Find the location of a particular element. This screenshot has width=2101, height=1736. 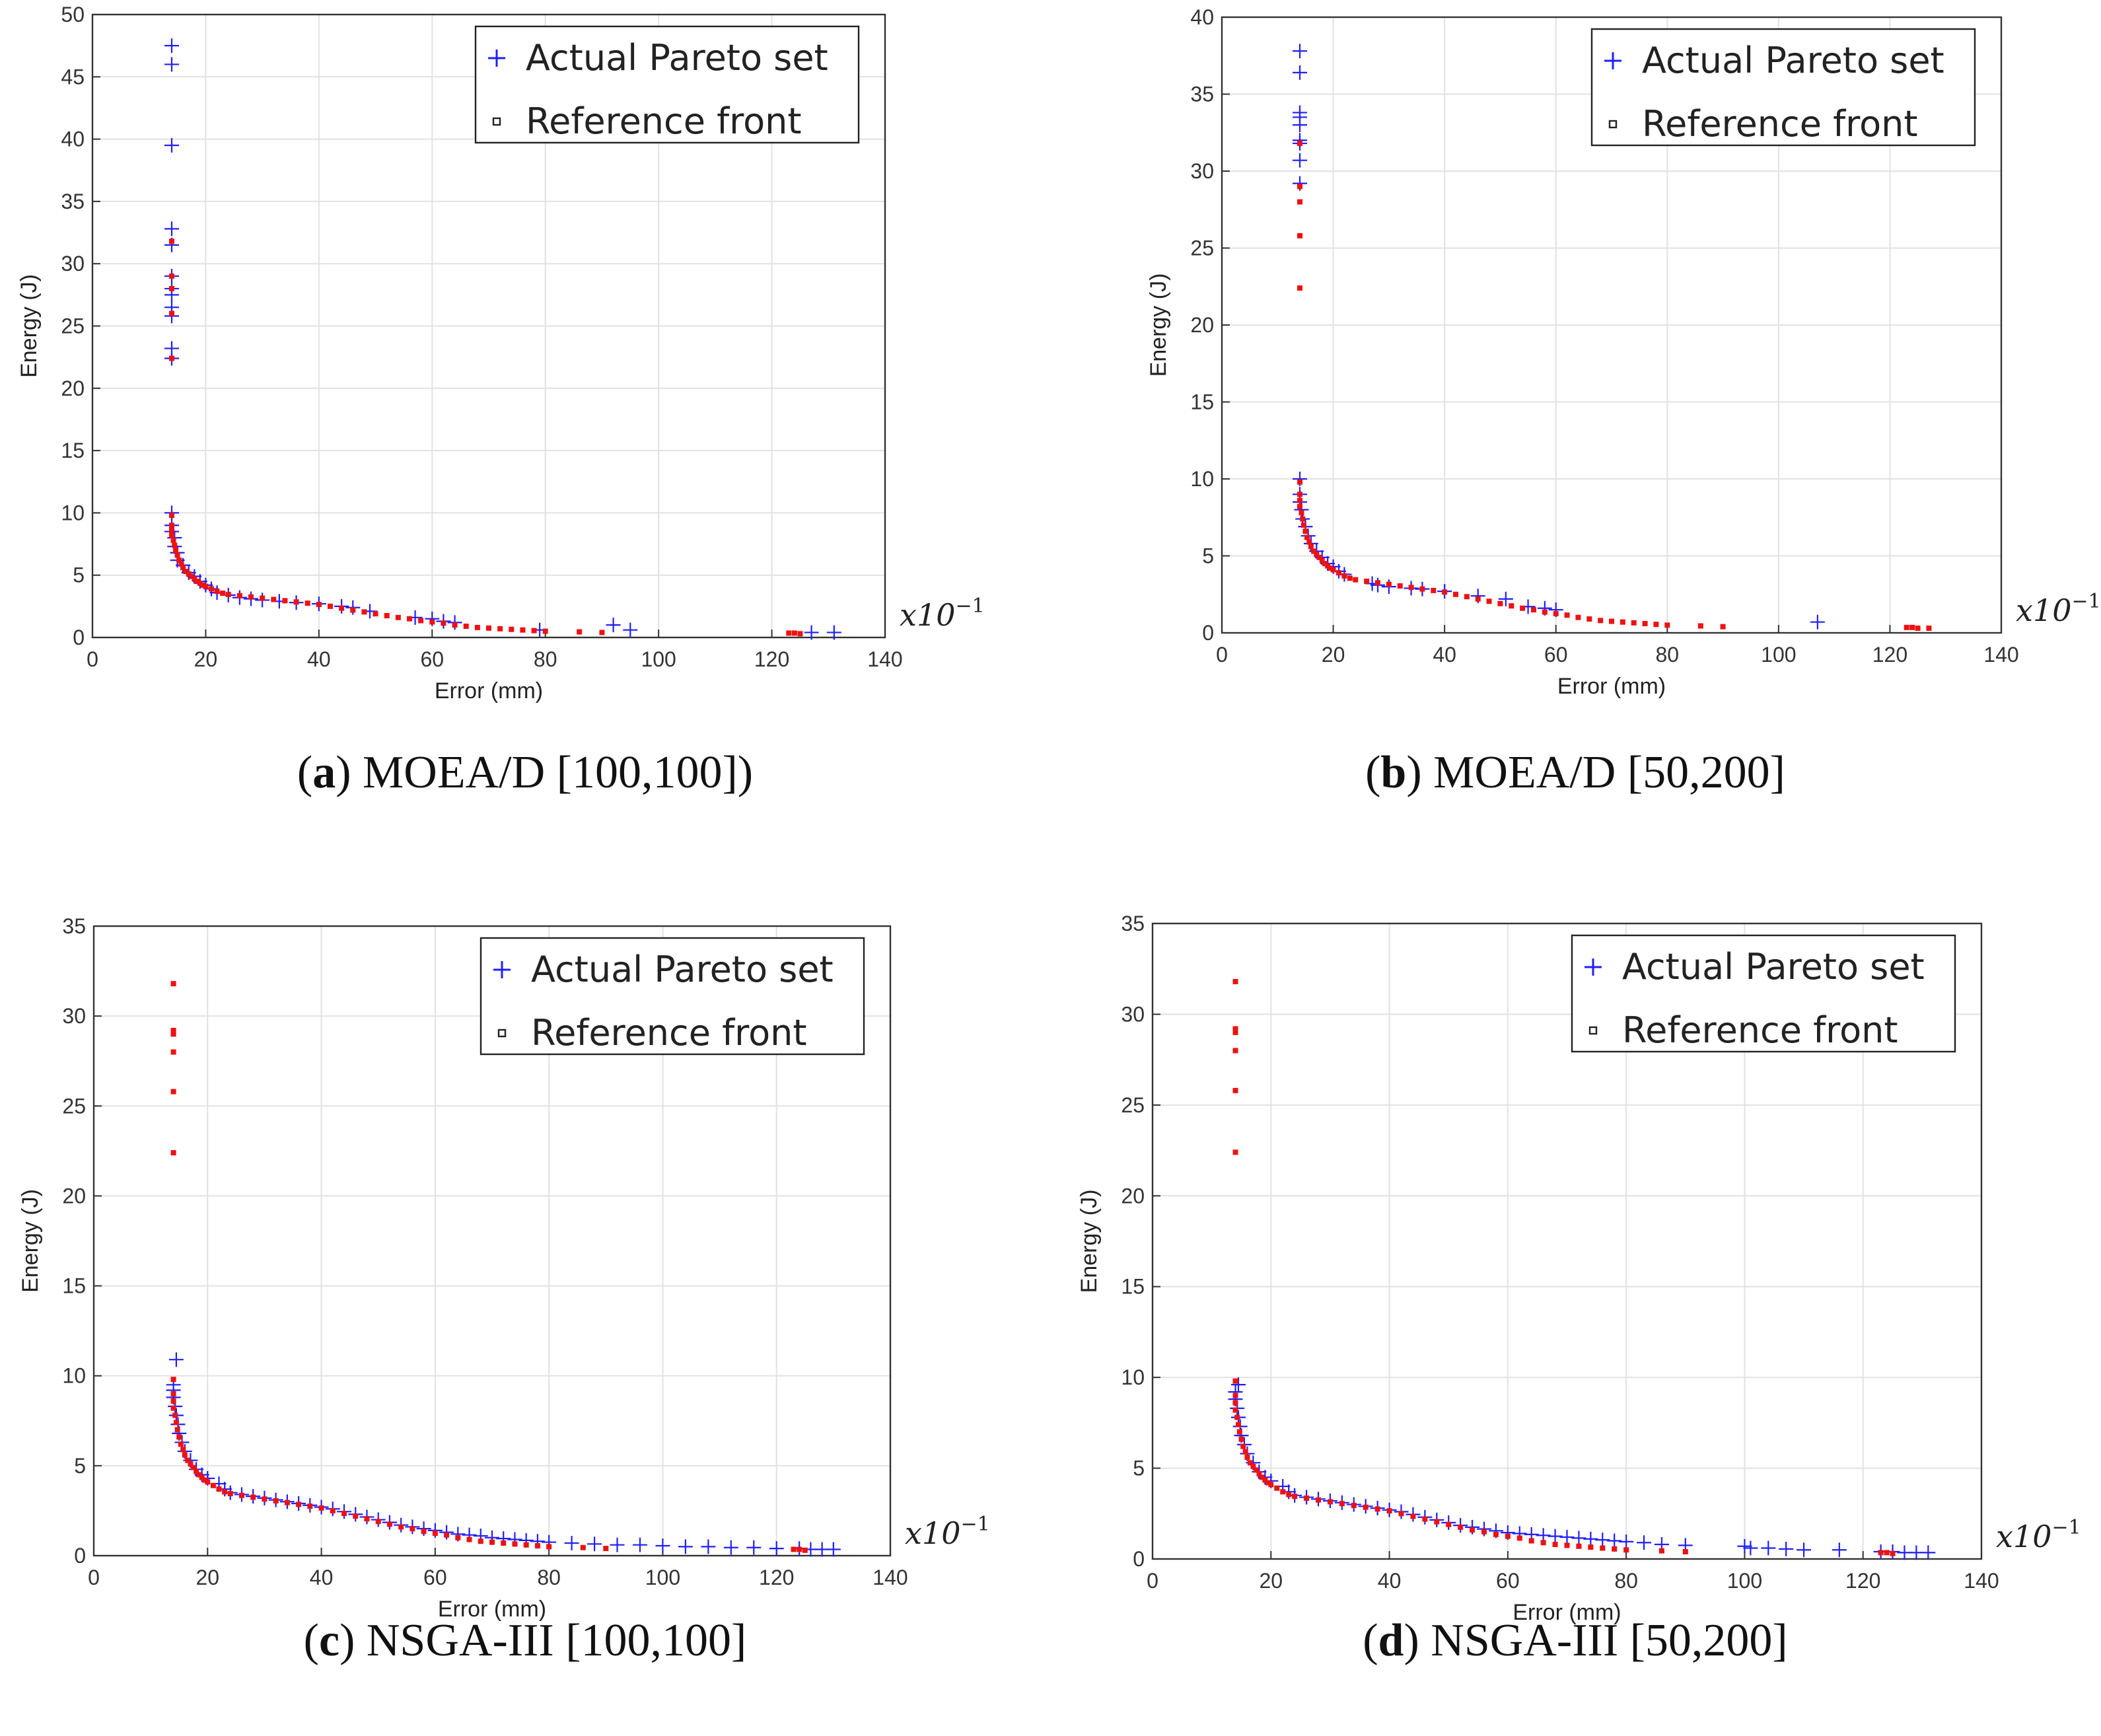

x-tick-label: 0 is located at coordinates (1222, 655).